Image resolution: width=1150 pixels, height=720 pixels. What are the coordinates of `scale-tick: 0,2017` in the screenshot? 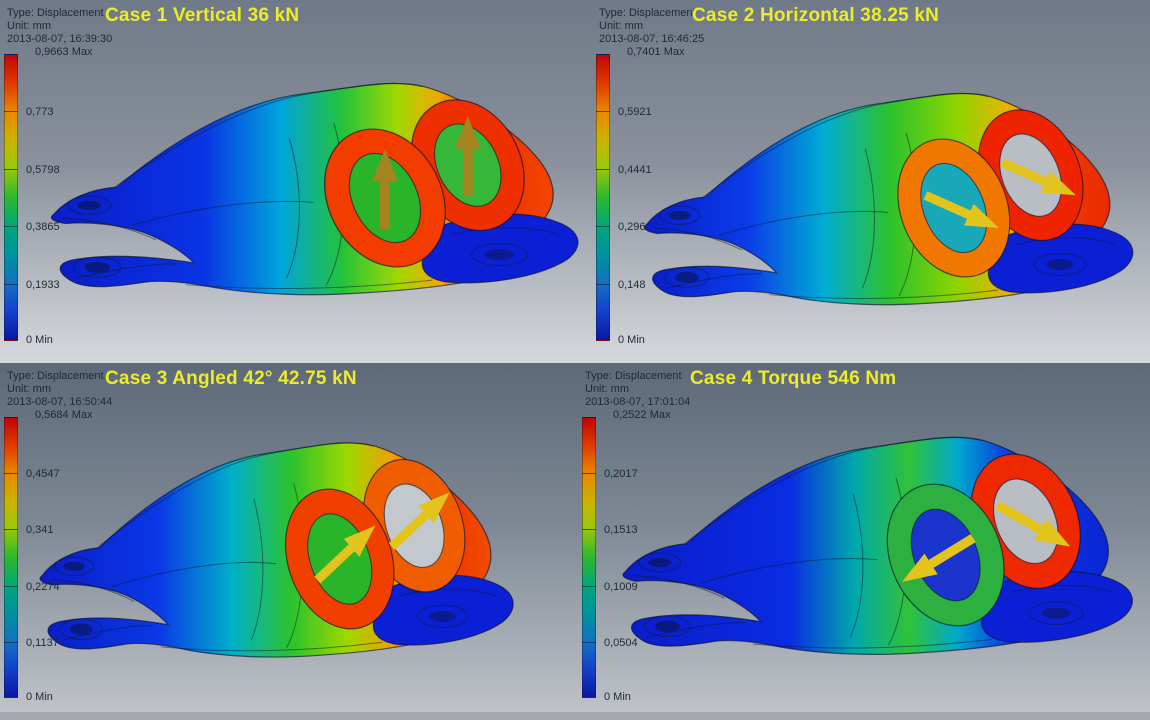 It's located at (610, 474).